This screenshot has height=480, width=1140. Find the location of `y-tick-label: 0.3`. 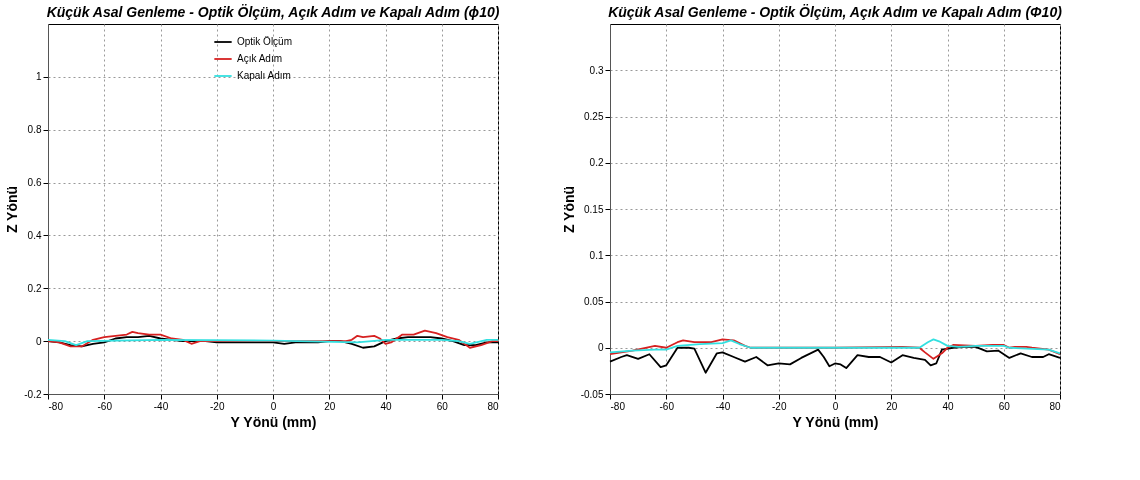

y-tick-label: 0.3 is located at coordinates (596, 70).